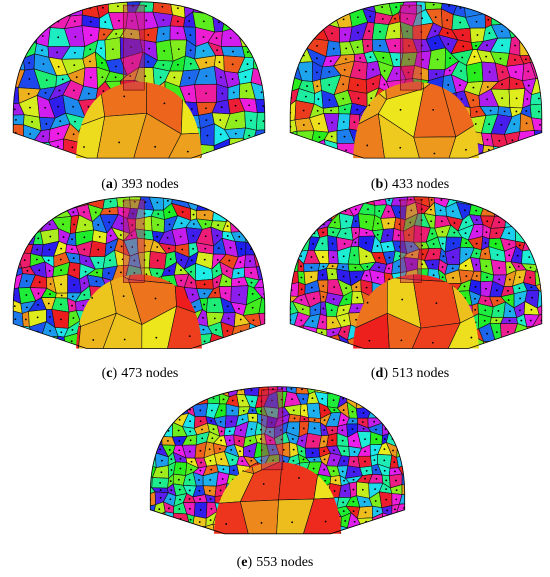 Image resolution: width=550 pixels, height=577 pixels. What do you see at coordinates (104, 373) in the screenshot?
I see `label-open: (` at bounding box center [104, 373].